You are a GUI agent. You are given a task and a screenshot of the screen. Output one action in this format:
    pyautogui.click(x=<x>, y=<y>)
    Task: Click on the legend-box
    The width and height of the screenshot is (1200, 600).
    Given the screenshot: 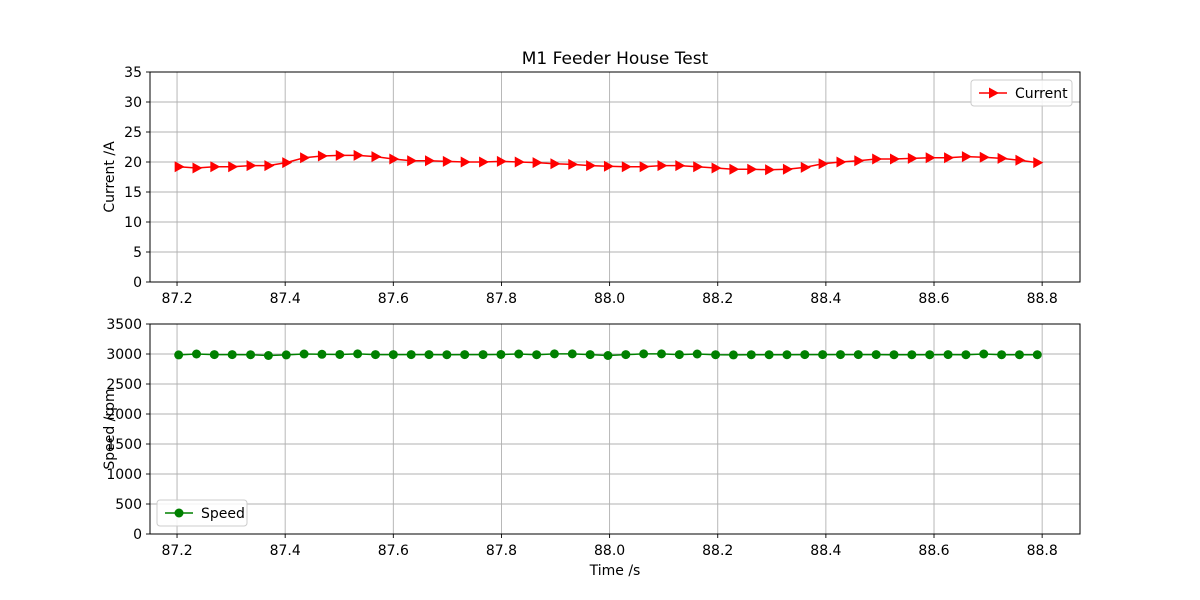 What is the action you would take?
    pyautogui.click(x=202, y=513)
    